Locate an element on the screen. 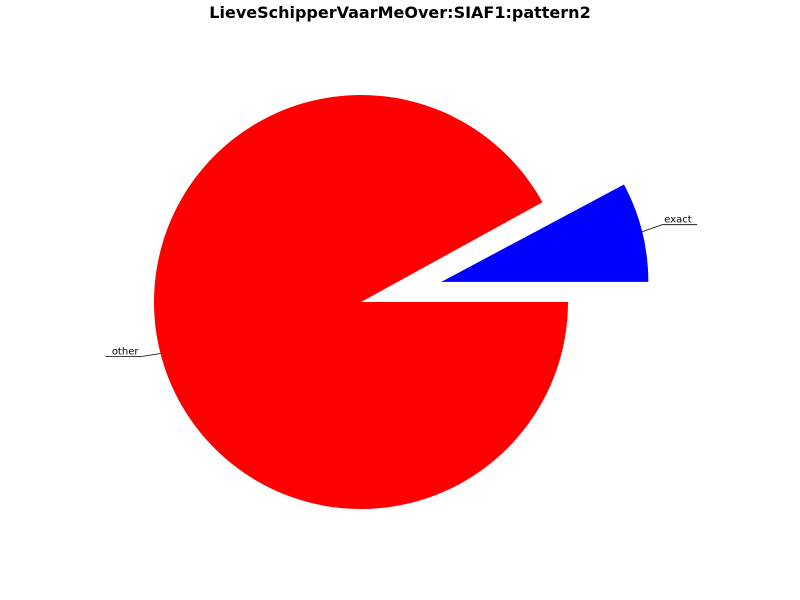 The height and width of the screenshot is (600, 800). chart-title: LieveSchipperVaarMeOver:SIAF1:pattern2 is located at coordinates (399, 12).